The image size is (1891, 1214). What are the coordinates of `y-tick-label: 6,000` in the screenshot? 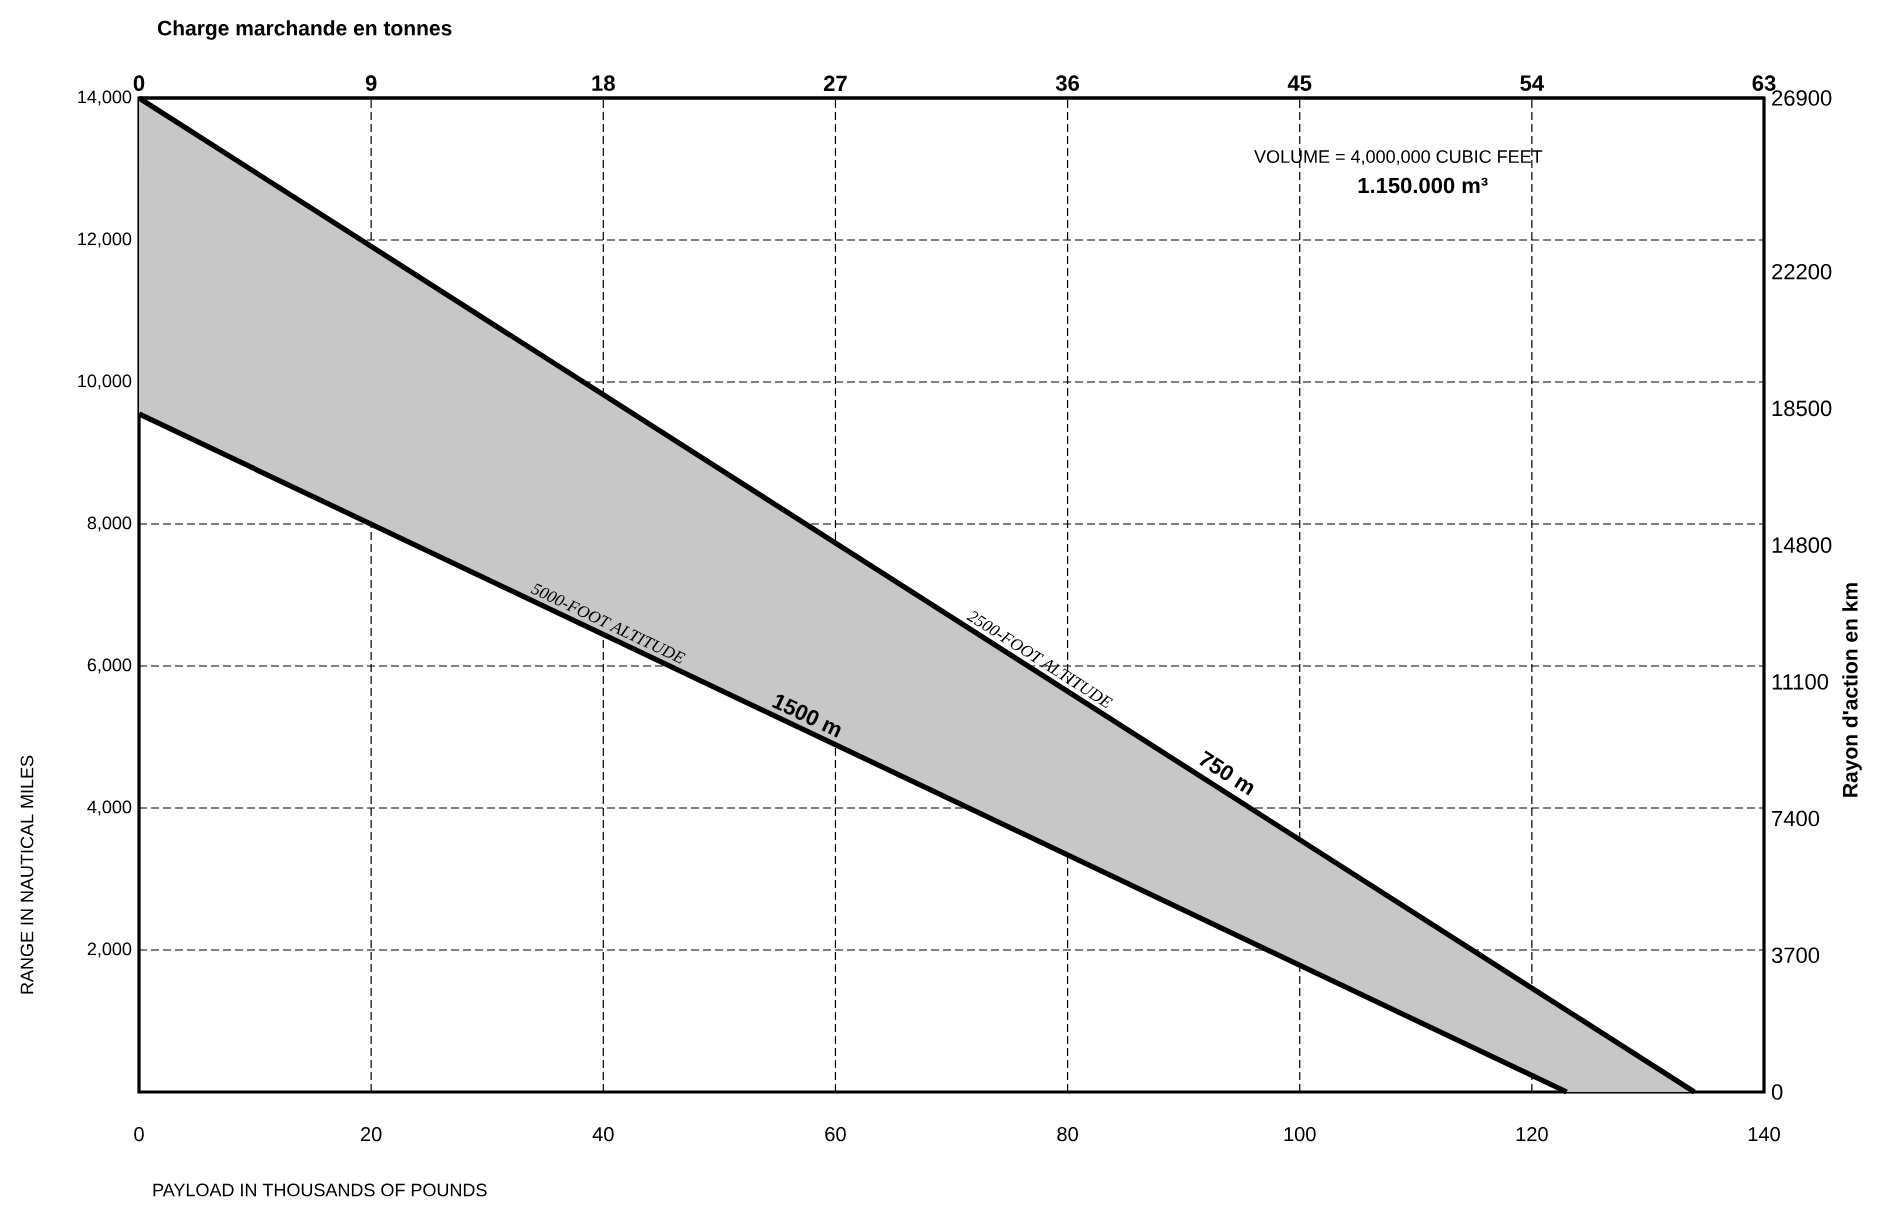 It's located at (109, 666).